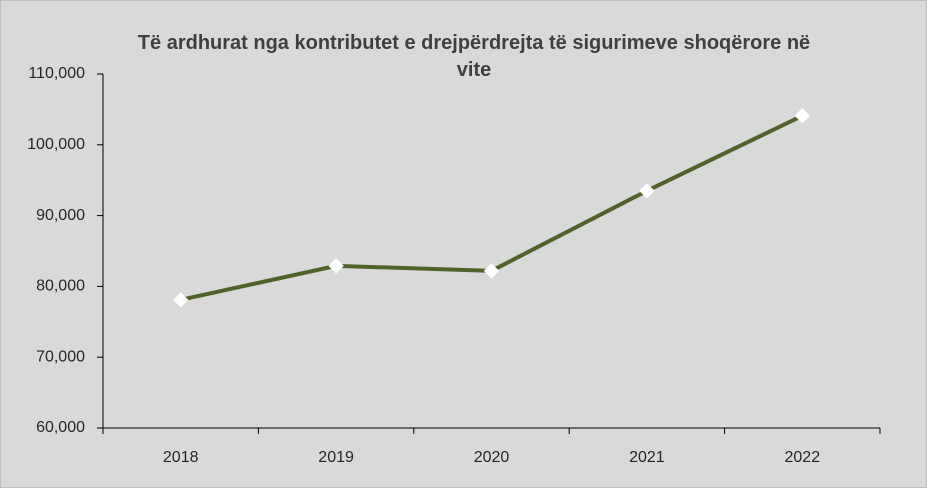  I want to click on x-tick-label: 2020, so click(492, 457).